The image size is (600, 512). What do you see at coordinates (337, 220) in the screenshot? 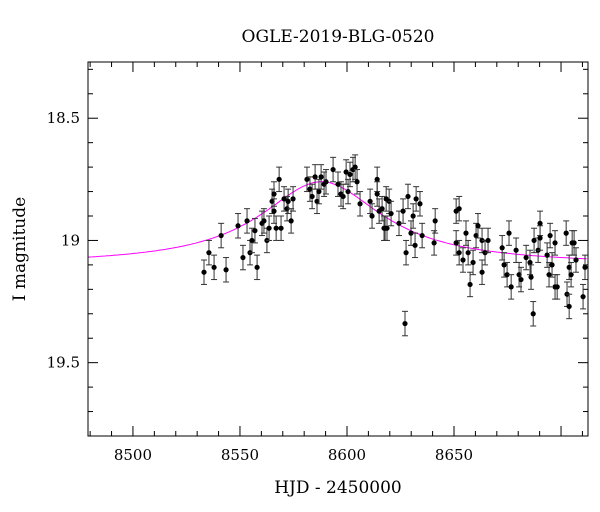
I see `model-curve` at bounding box center [337, 220].